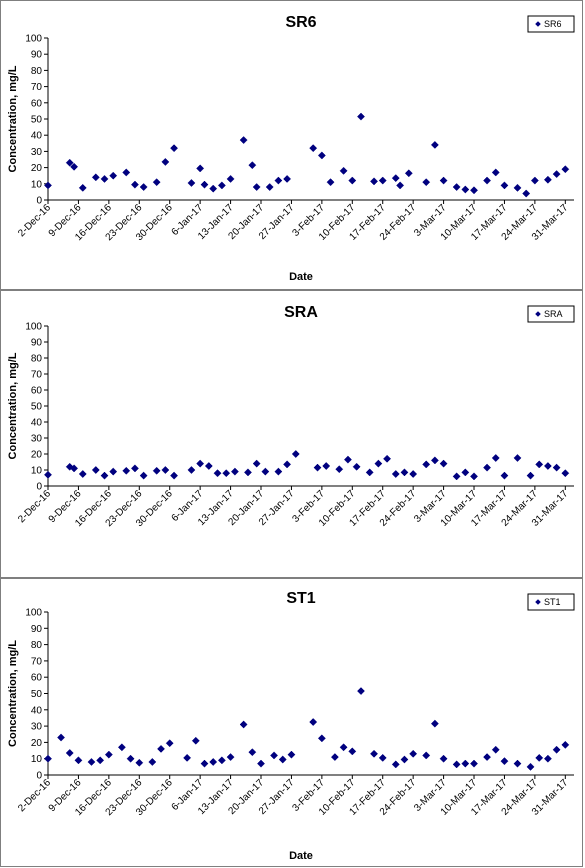 This screenshot has height=868, width=585. What do you see at coordinates (37, 120) in the screenshot?
I see `y-tick-label: 50` at bounding box center [37, 120].